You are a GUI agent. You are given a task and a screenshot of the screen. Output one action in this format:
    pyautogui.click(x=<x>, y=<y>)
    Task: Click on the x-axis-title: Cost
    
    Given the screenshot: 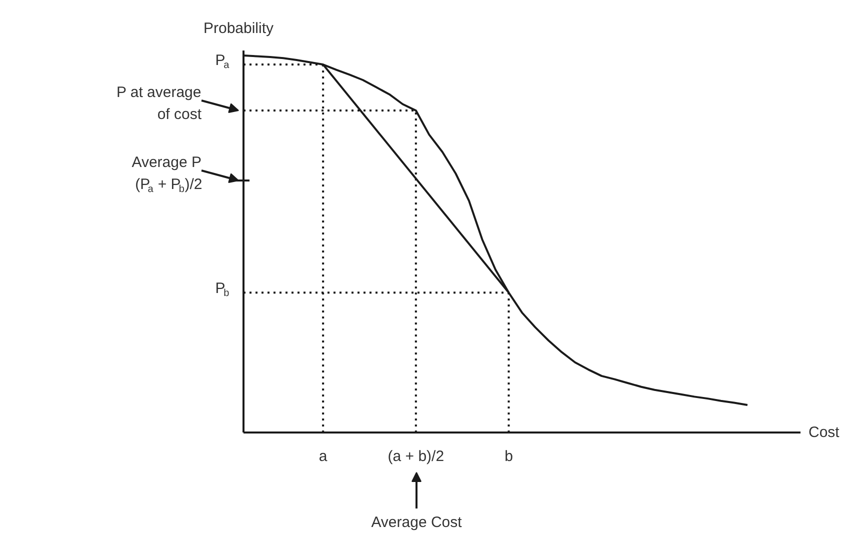 What is the action you would take?
    pyautogui.click(x=824, y=432)
    